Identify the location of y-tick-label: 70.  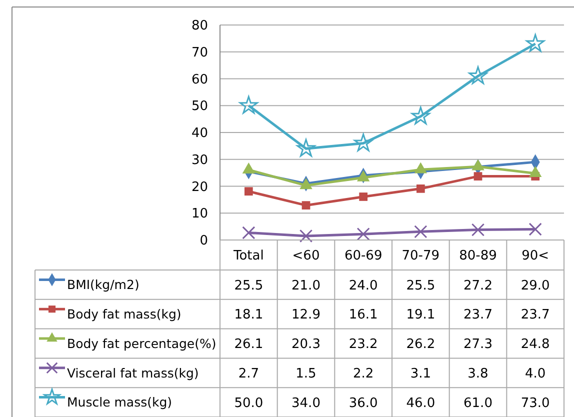
(199, 52).